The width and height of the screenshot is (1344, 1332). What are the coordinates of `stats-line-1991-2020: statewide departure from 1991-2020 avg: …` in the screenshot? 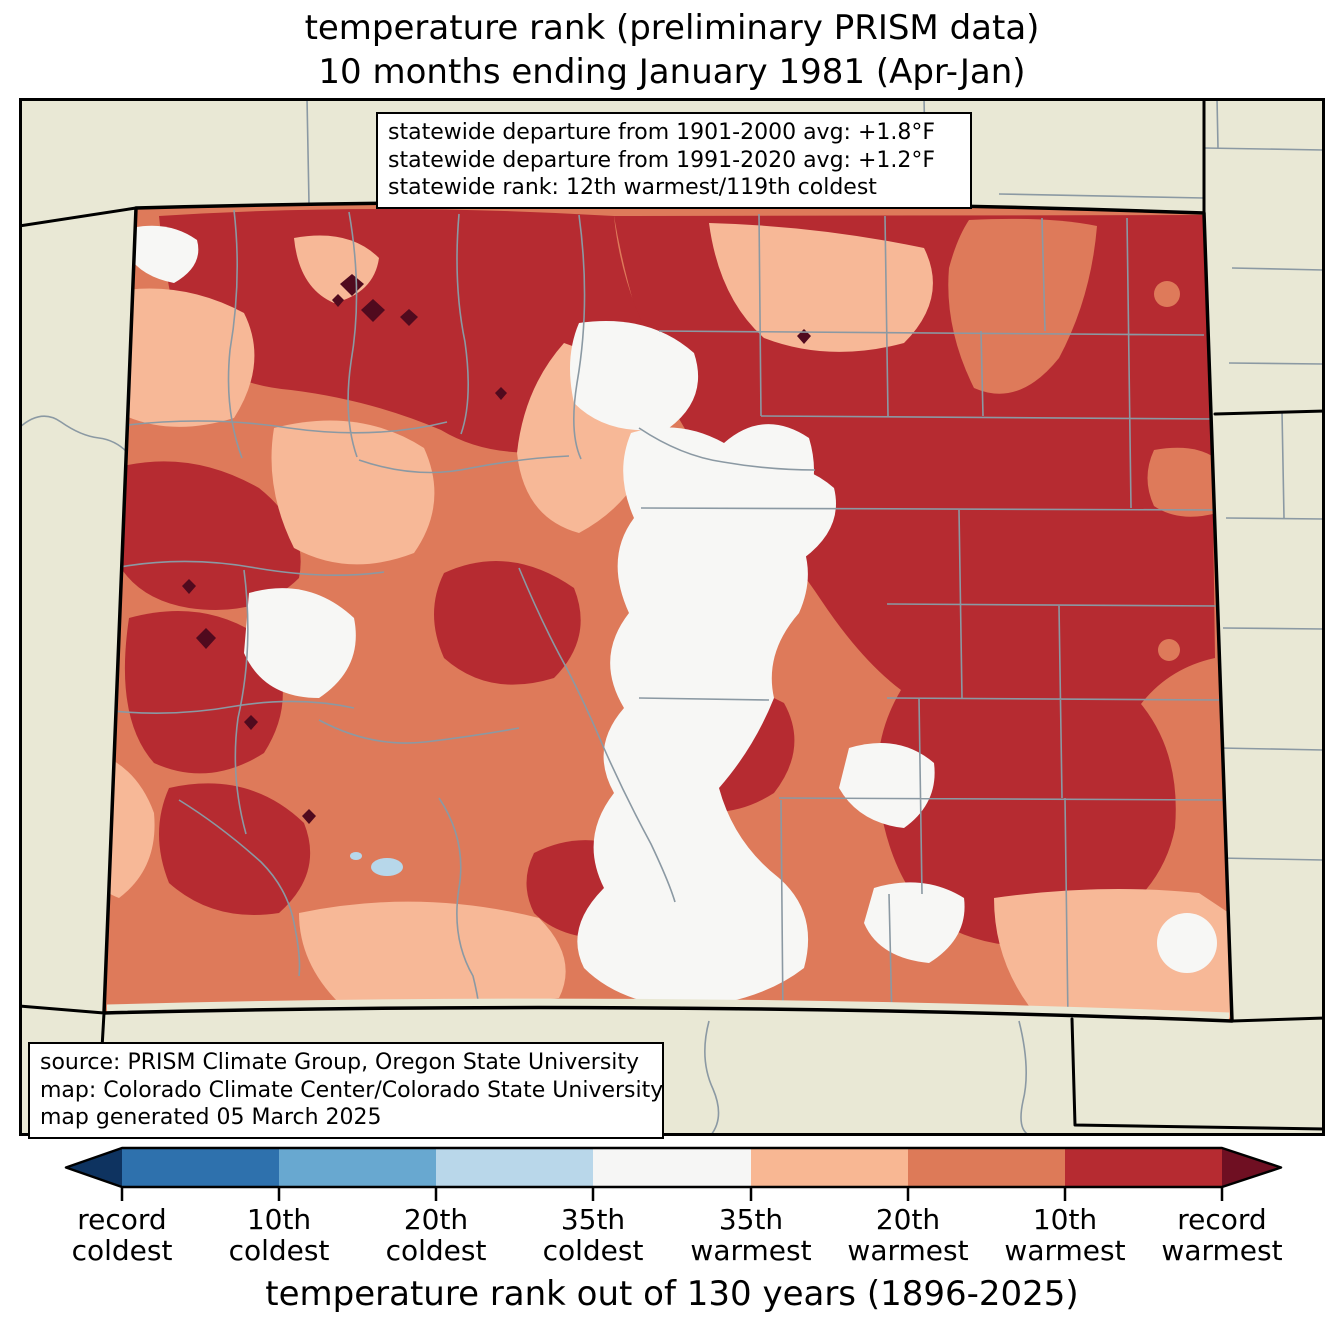 It's located at (662, 160).